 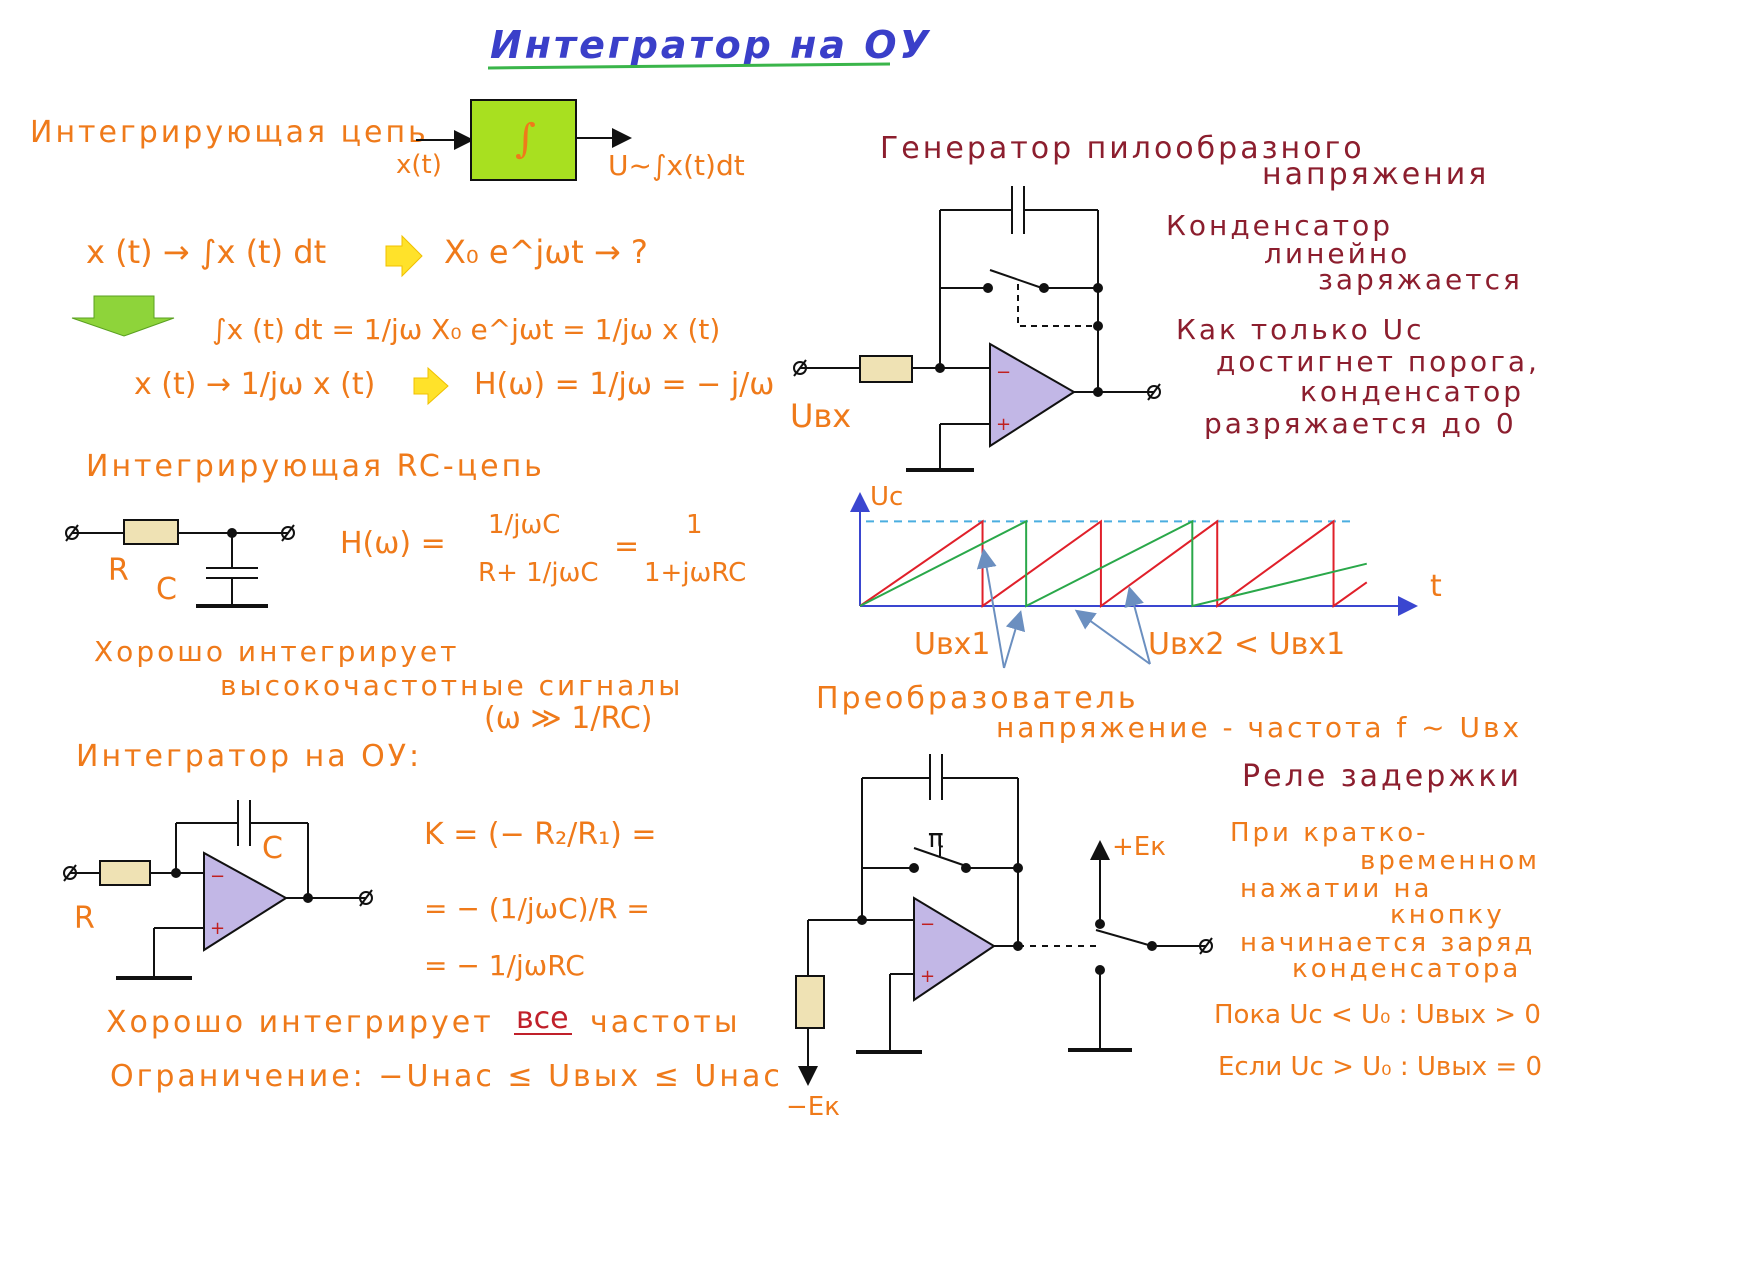 What do you see at coordinates (229, 132) in the screenshot?
I see `integrating-chain-label: Интегрирующая цепь` at bounding box center [229, 132].